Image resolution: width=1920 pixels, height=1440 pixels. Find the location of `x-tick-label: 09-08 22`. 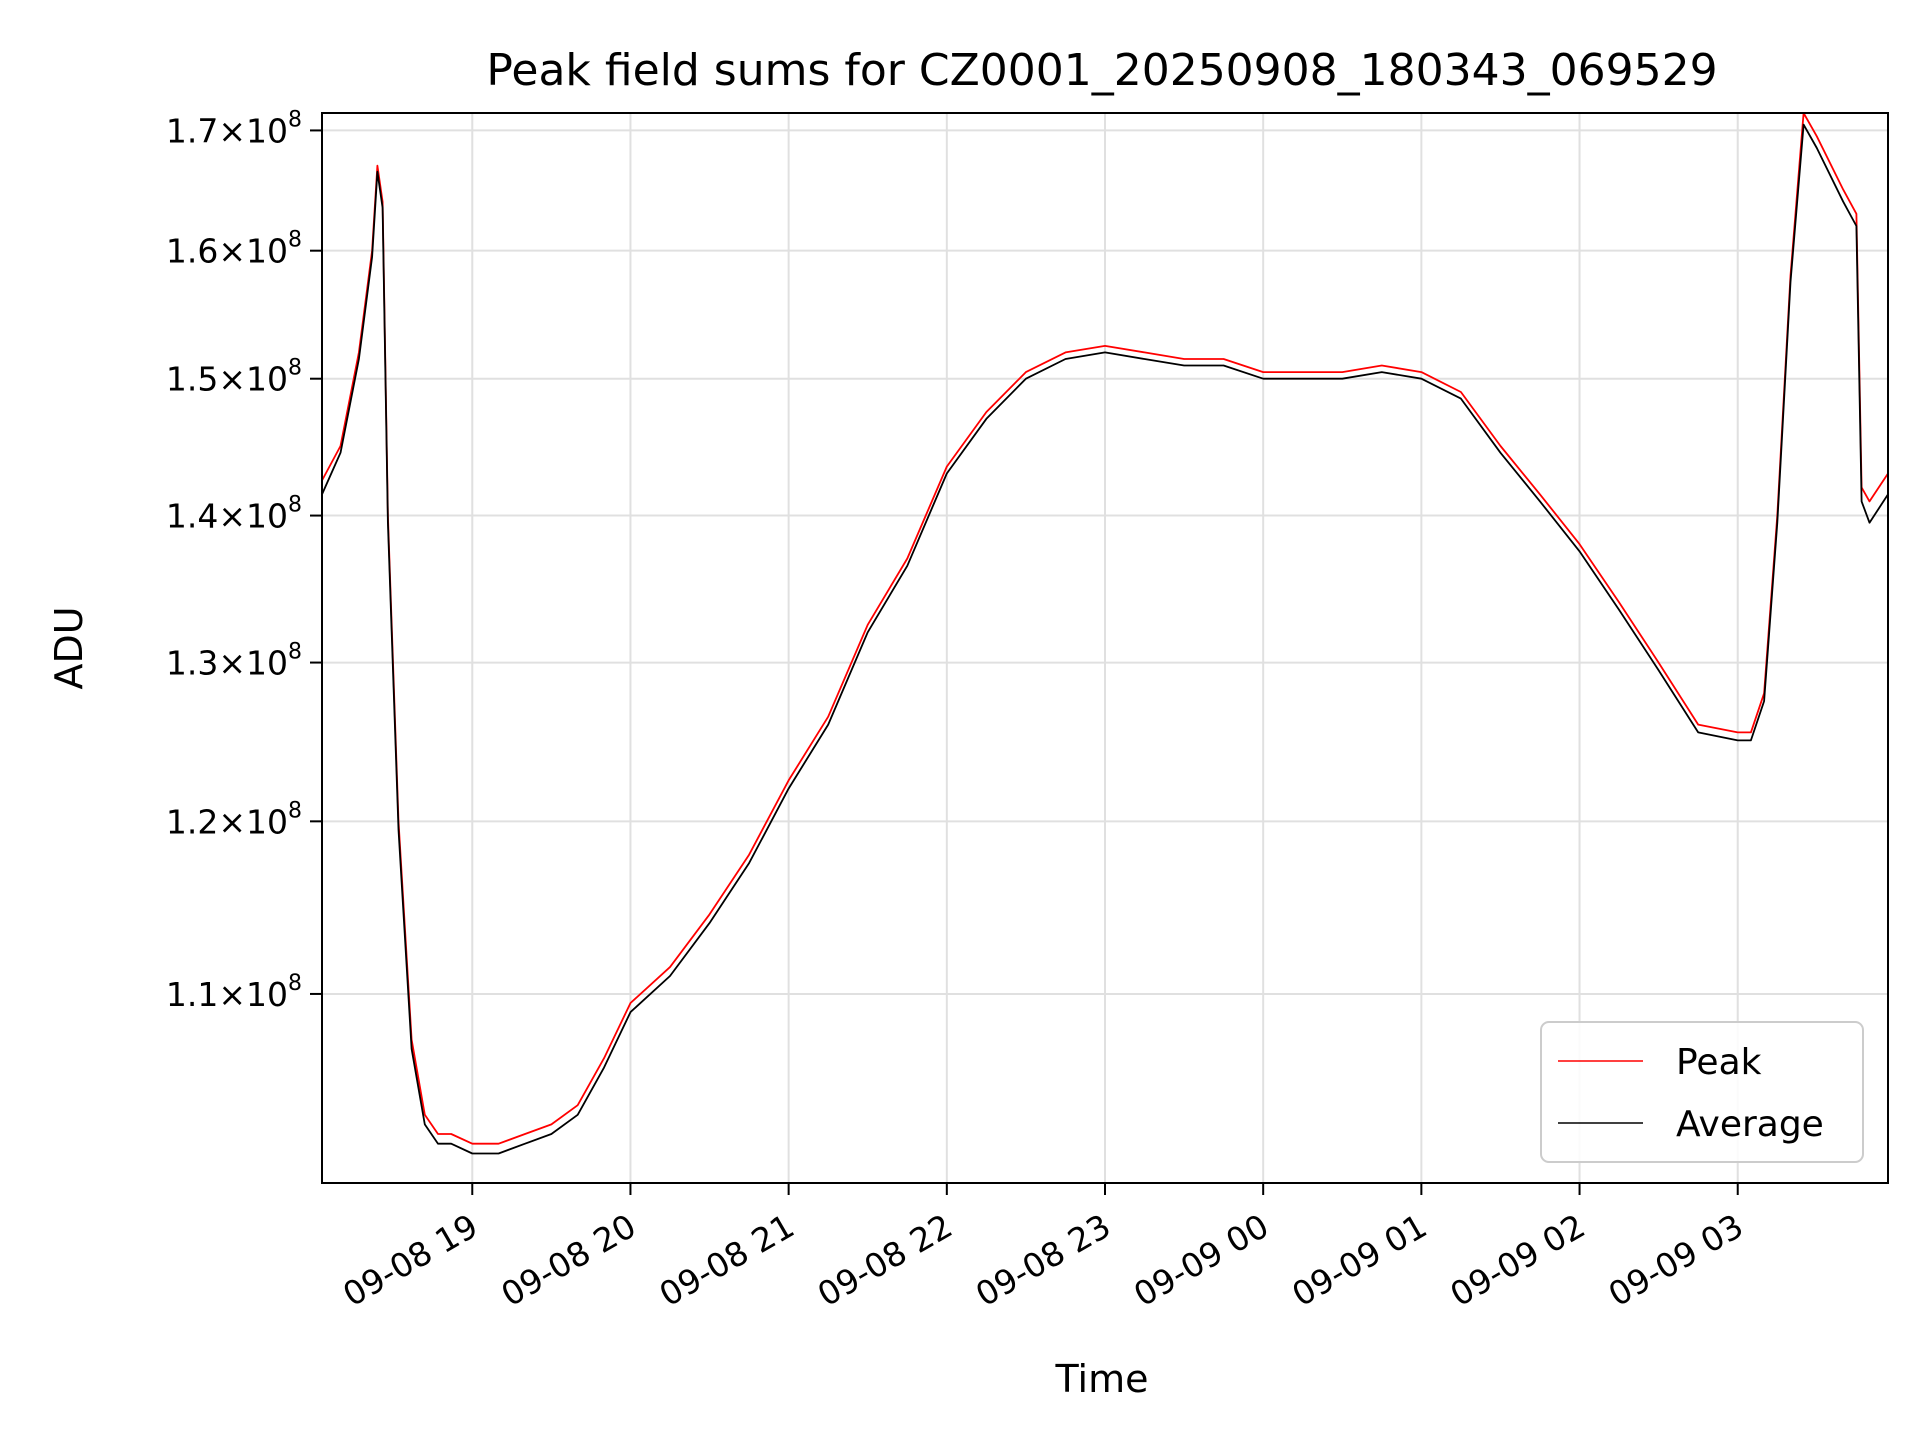

x-tick-label: 09-08 22 is located at coordinates (885, 1260).